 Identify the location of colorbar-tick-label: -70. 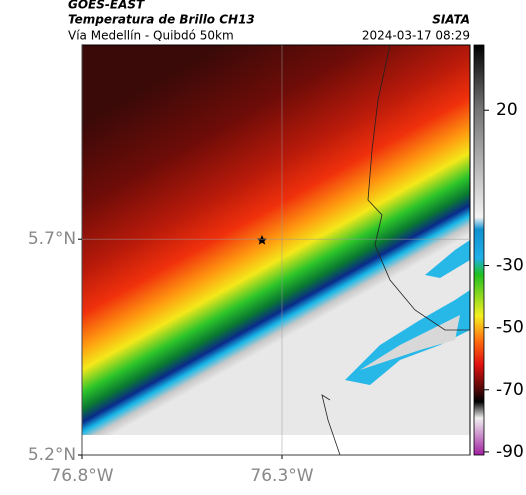
(510, 390).